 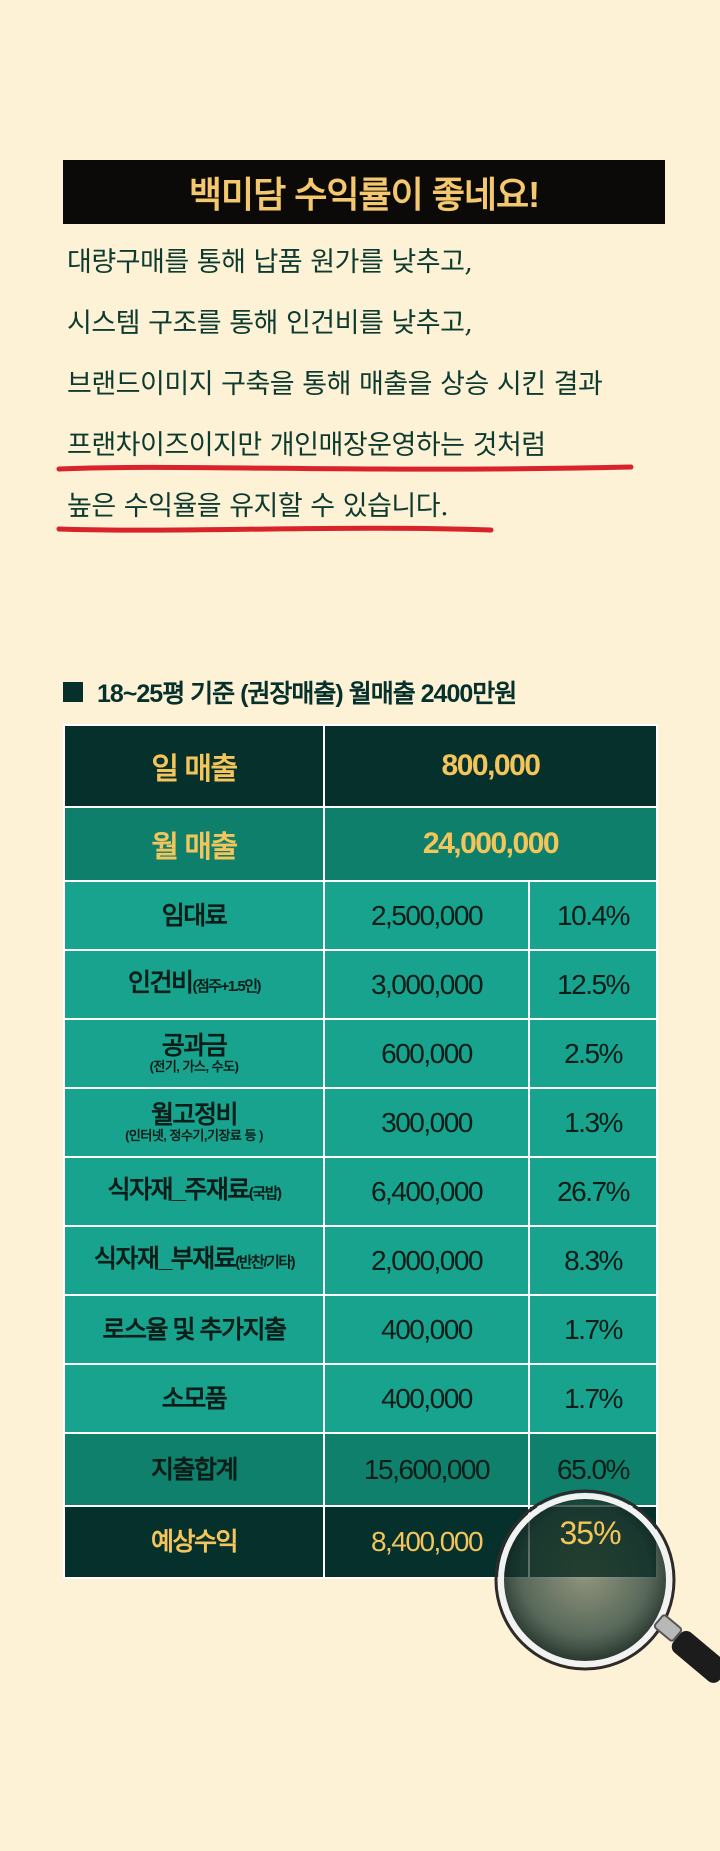 I want to click on row-label: 식자재_부재료(반찬/기타), so click(x=194, y=1260).